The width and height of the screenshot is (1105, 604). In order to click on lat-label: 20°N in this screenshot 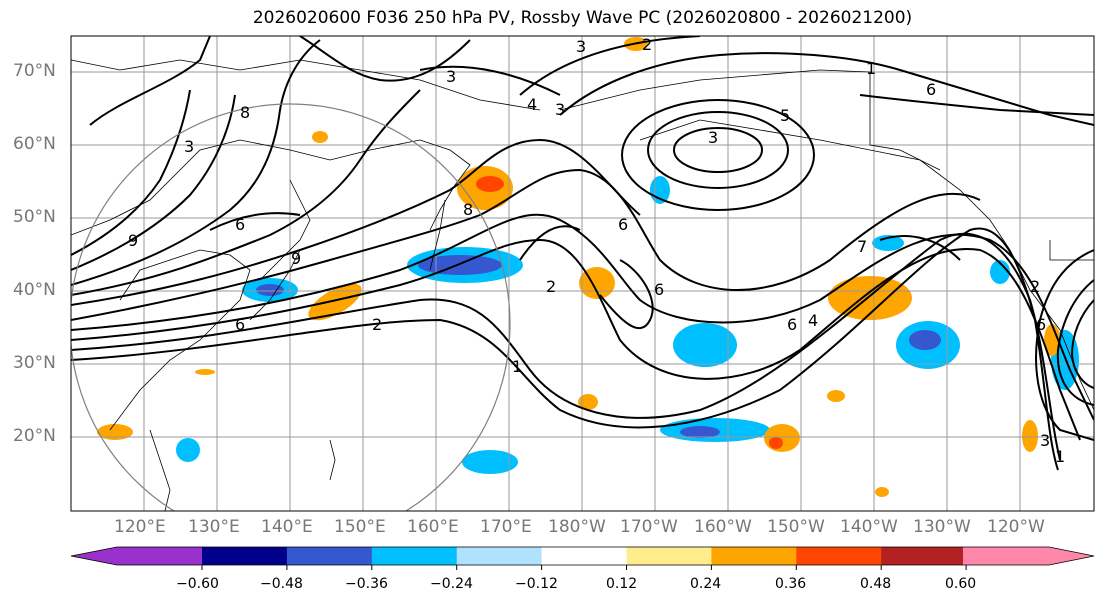, I will do `click(34, 436)`.